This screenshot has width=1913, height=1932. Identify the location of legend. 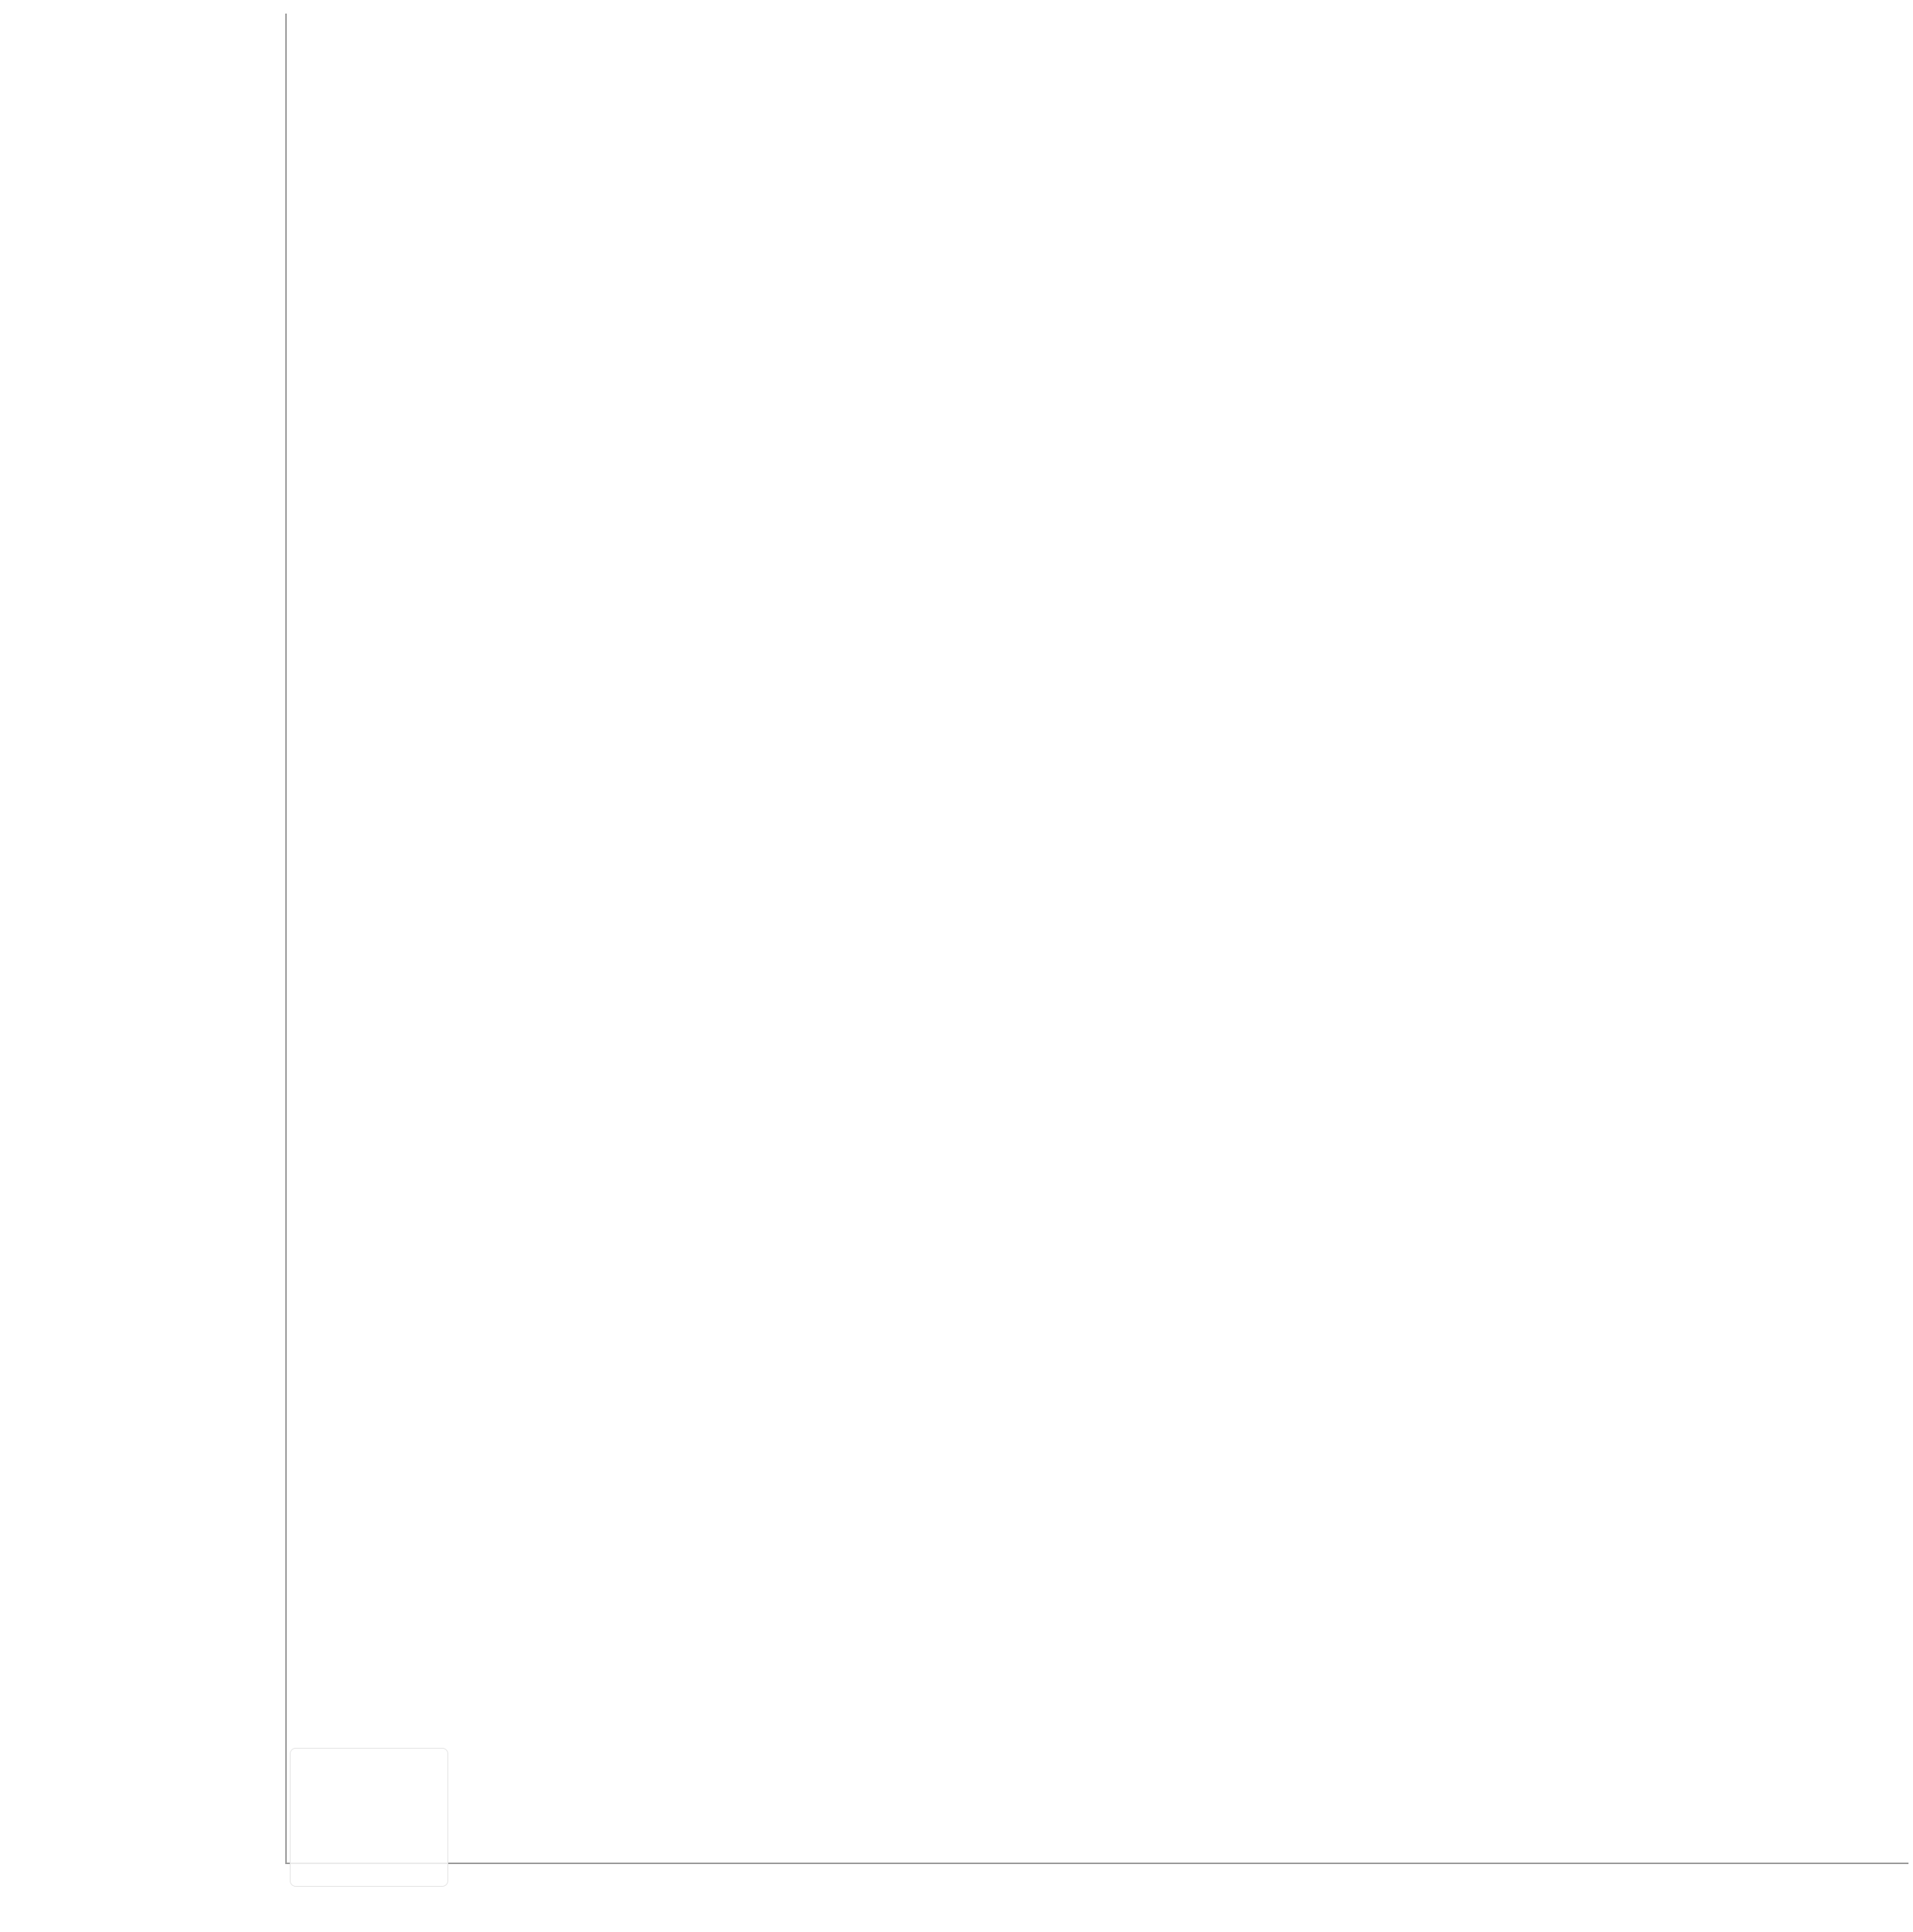
(369, 1817).